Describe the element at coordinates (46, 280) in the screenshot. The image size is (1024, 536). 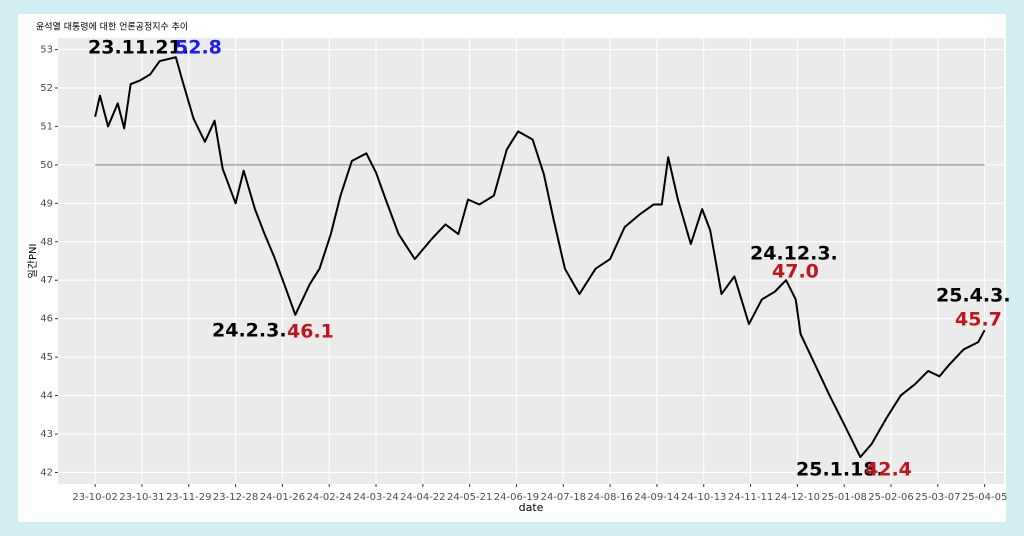
I see `y-tick-label: 47` at that location.